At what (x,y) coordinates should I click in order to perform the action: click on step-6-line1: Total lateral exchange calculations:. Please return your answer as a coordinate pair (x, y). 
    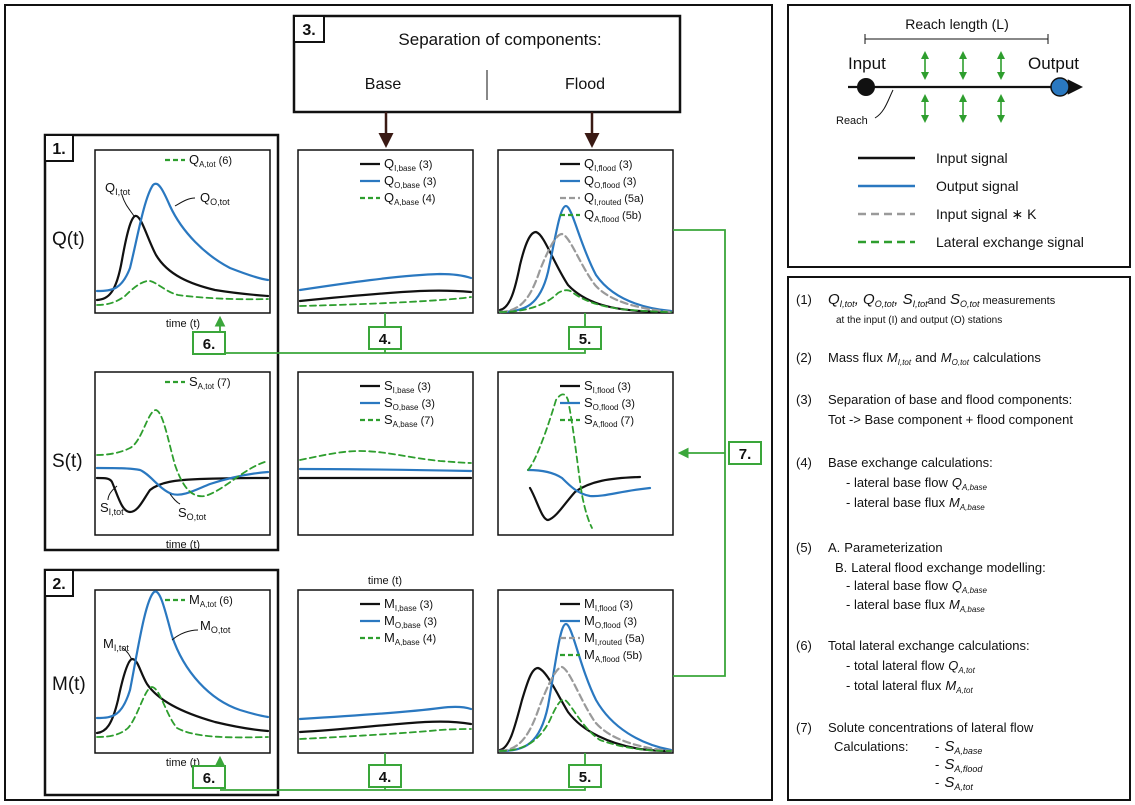
    Looking at the image, I should click on (929, 645).